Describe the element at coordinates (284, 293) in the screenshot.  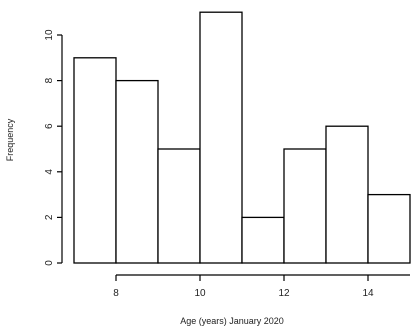
I see `x-tick-label: 12` at that location.